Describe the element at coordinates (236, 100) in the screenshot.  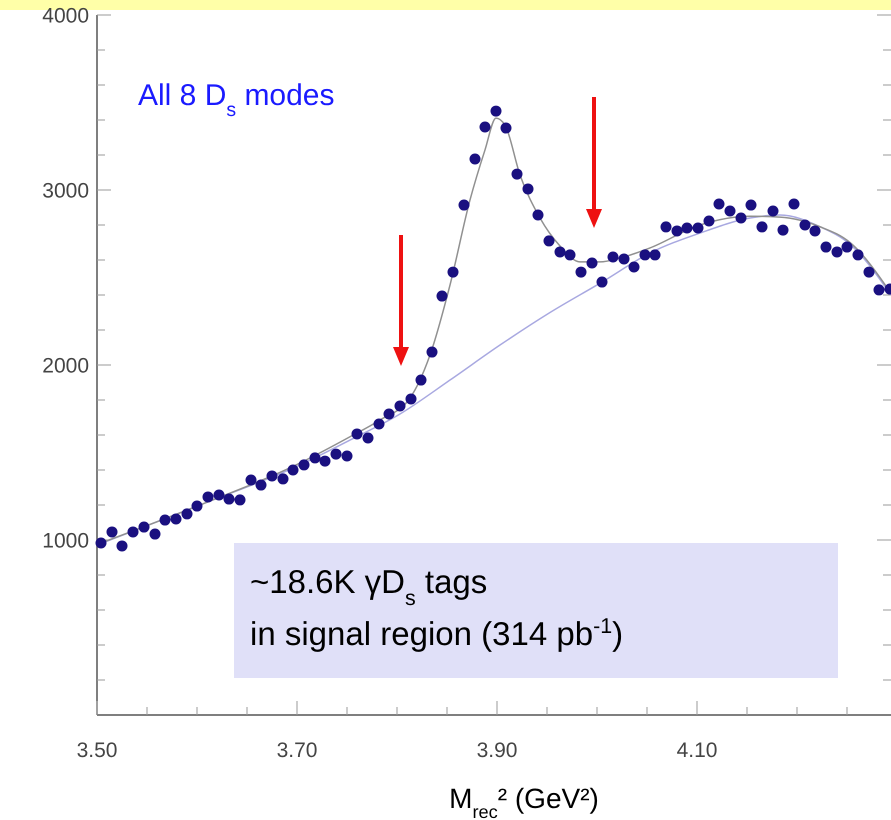
I see `annotation: All 8 D$_{s}$ modes` at that location.